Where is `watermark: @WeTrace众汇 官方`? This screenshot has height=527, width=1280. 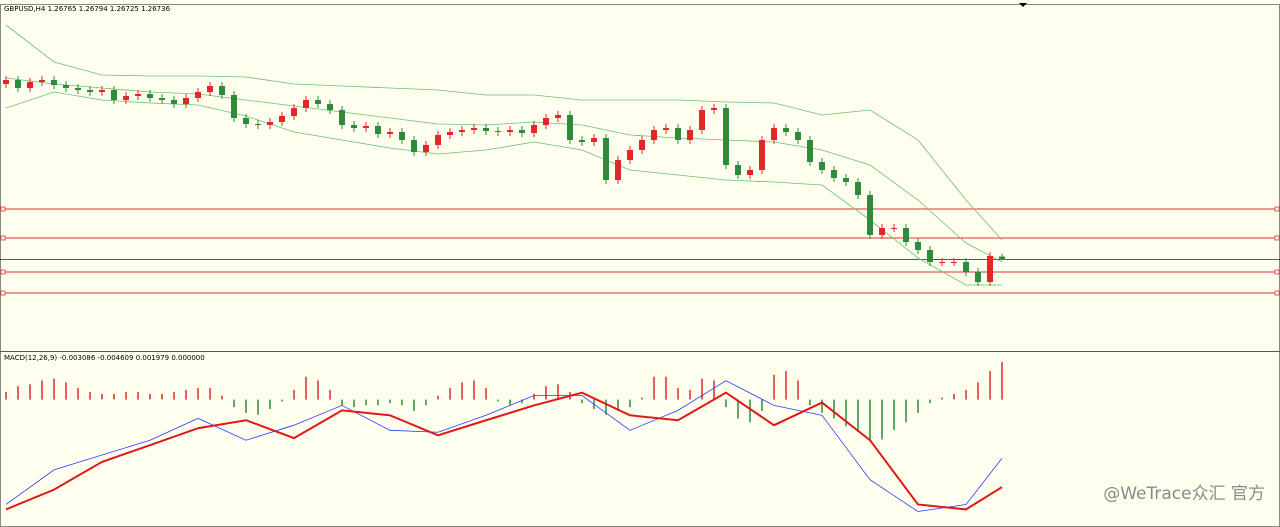 watermark: @WeTrace众汇 官方 is located at coordinates (1184, 494).